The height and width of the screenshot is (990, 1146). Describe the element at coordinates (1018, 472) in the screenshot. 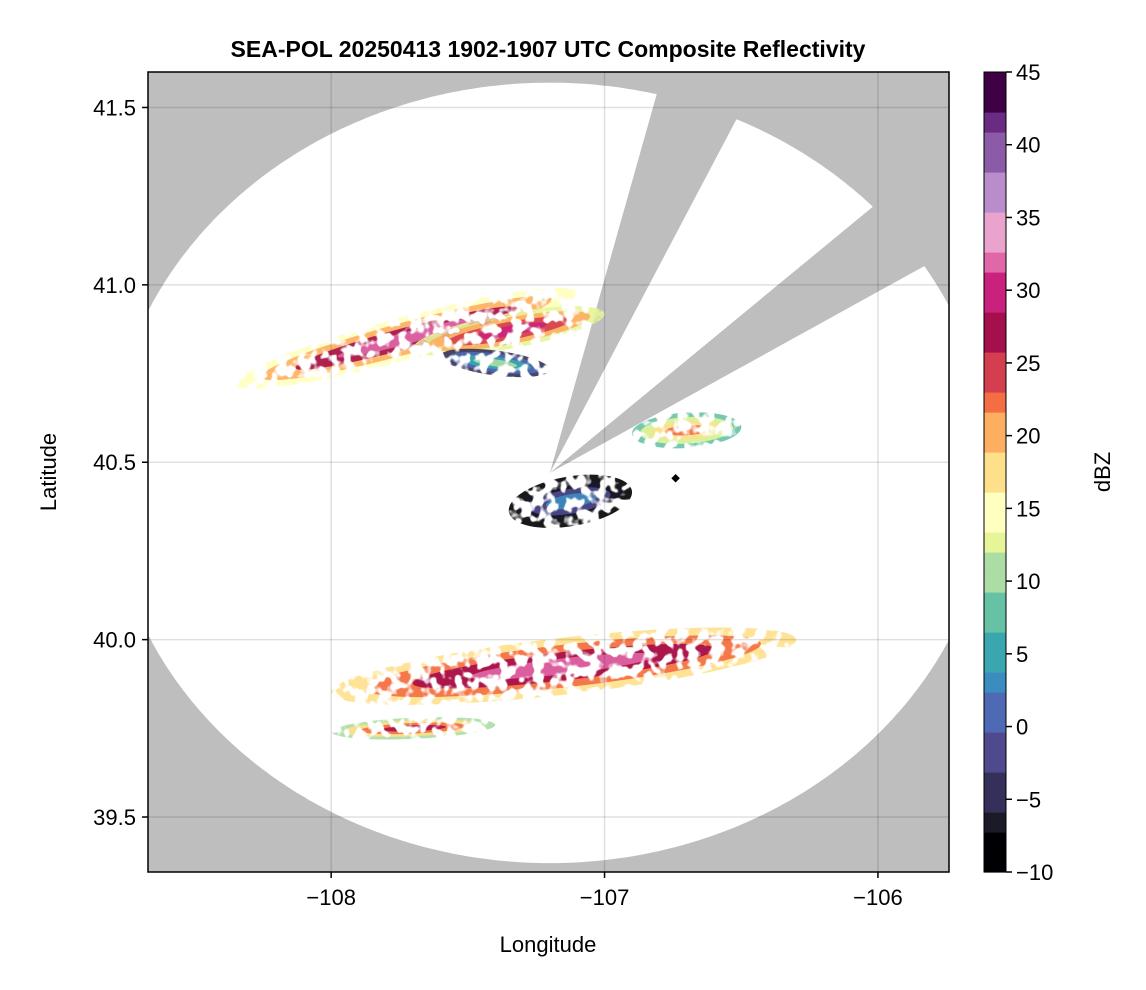

I see `colorbar: −10 −5 0 5 10 15 20 25 30 35 40 45` at that location.